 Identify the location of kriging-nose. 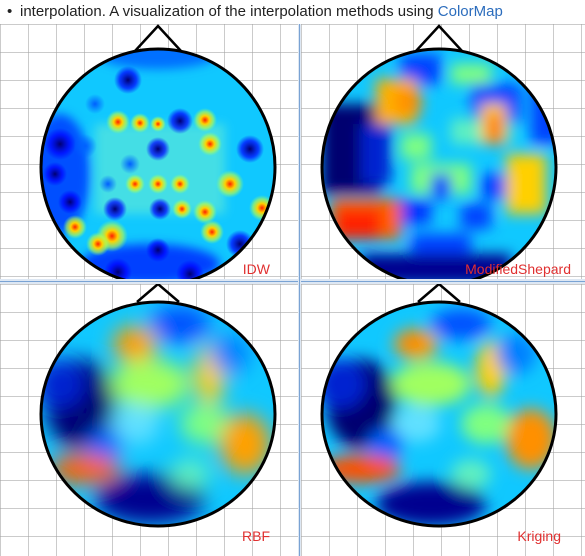
(439, 293).